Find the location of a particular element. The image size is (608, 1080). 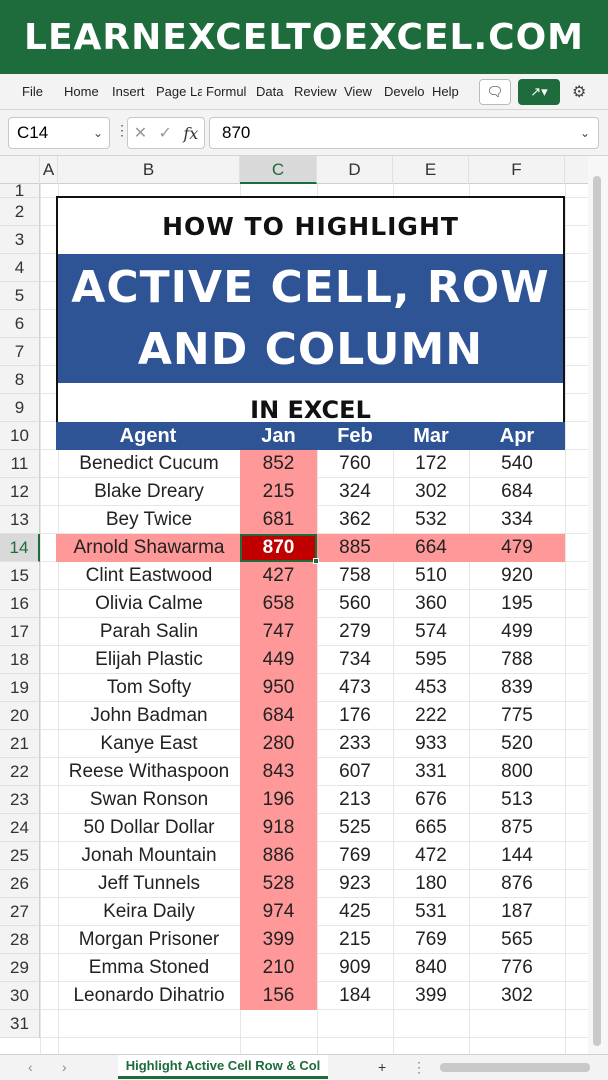

value-cell: 684 is located at coordinates (278, 715).